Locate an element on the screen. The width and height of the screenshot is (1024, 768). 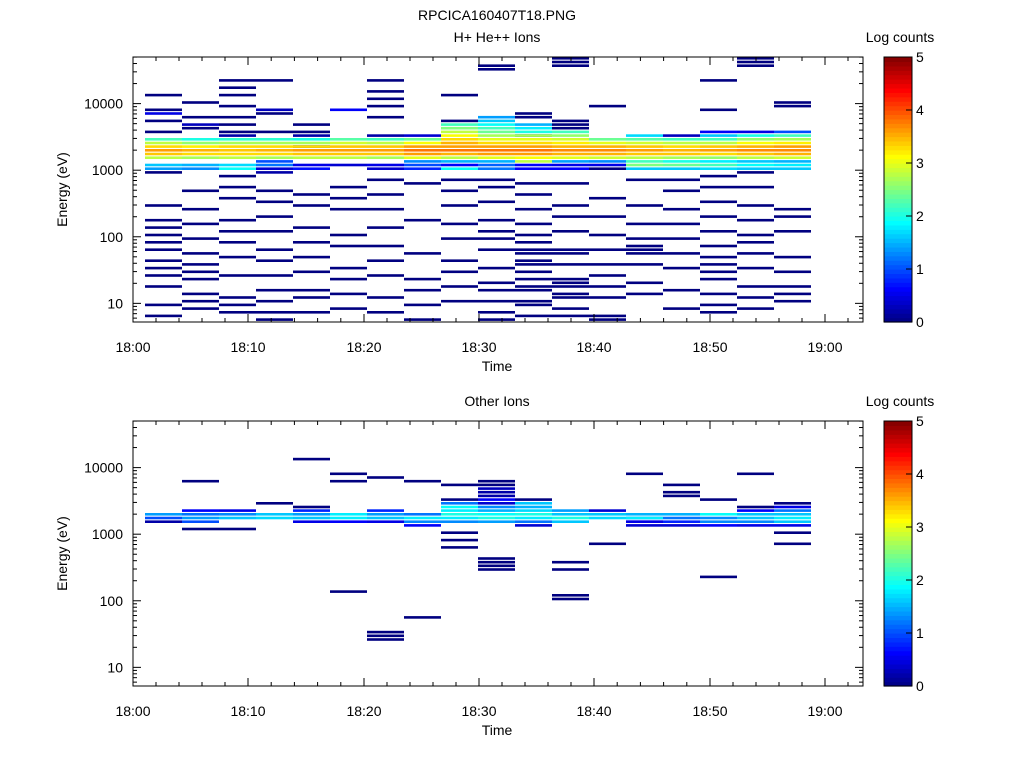
x-tick-label: 18:40 is located at coordinates (593, 347).